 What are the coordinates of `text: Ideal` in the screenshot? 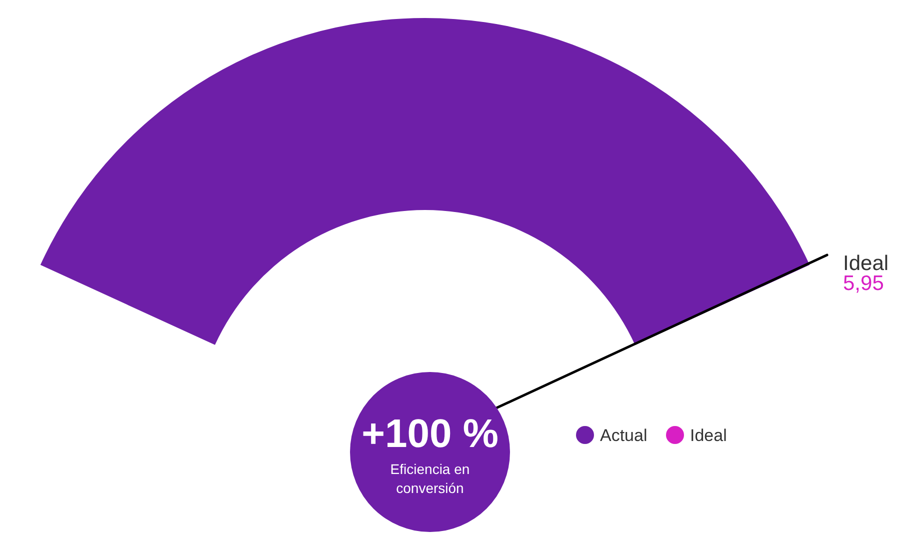 It's located at (866, 263).